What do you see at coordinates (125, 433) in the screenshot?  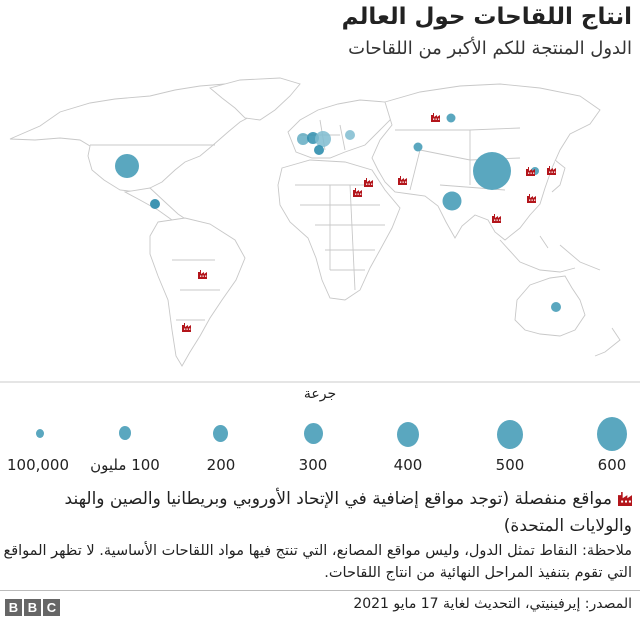 I see `legend-bubble-100m` at bounding box center [125, 433].